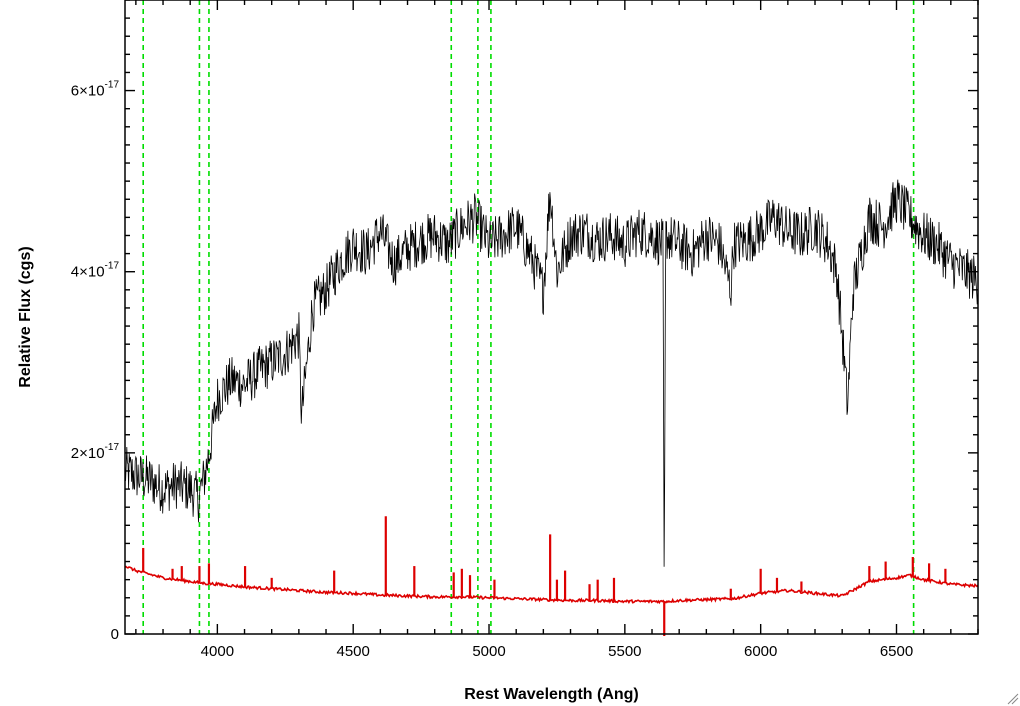  What do you see at coordinates (624, 651) in the screenshot?
I see `x-tick-label: 5500` at bounding box center [624, 651].